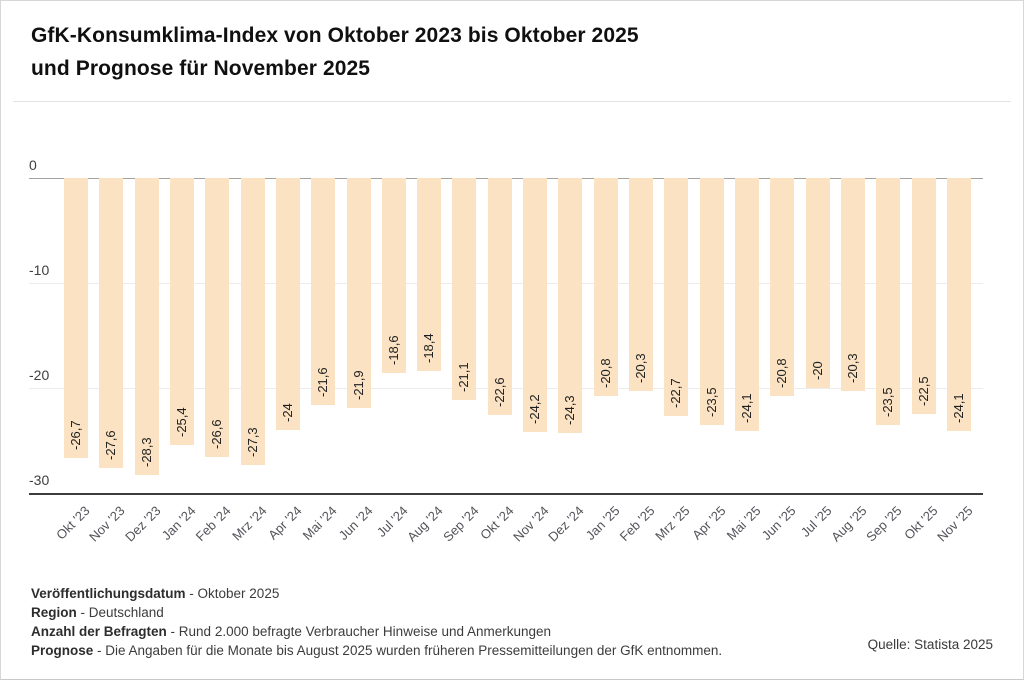 This screenshot has width=1024, height=680. What do you see at coordinates (234, 593) in the screenshot?
I see `footer-value: - Oktober 2025` at bounding box center [234, 593].